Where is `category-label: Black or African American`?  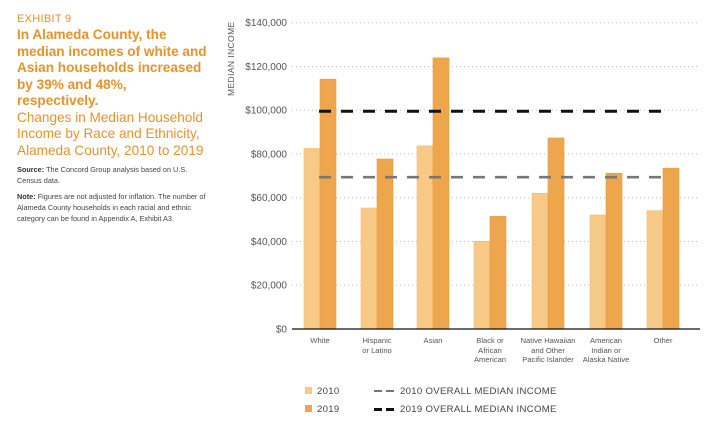 category-label: Black or African American is located at coordinates (490, 350).